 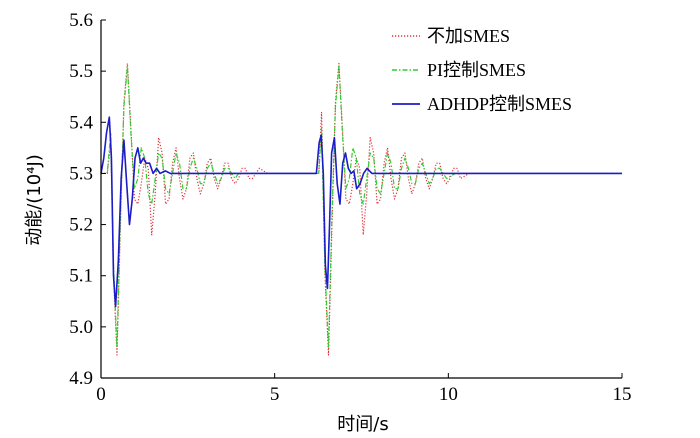 What do you see at coordinates (468, 36) in the screenshot?
I see `legend-label-1: 不加SMES` at bounding box center [468, 36].